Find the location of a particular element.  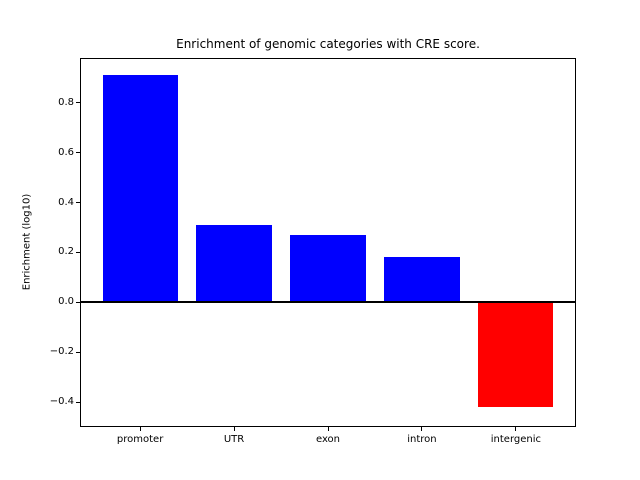

y-tick-label: 0.0 is located at coordinates (66, 302).